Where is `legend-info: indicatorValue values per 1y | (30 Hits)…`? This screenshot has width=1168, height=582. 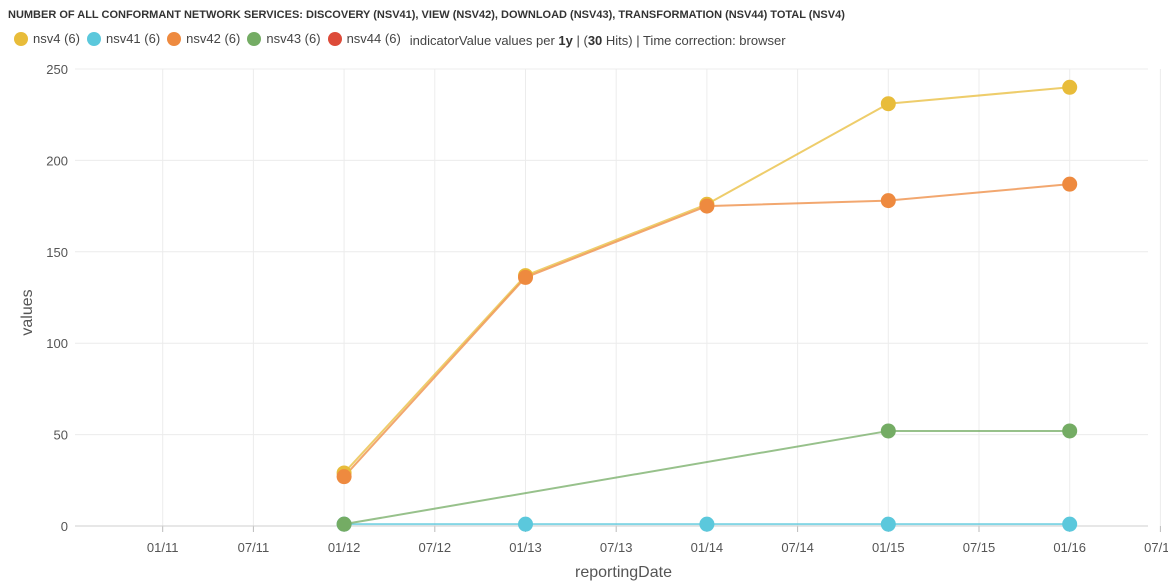 legend-info: indicatorValue values per 1y | (30 Hits)… is located at coordinates (598, 40).